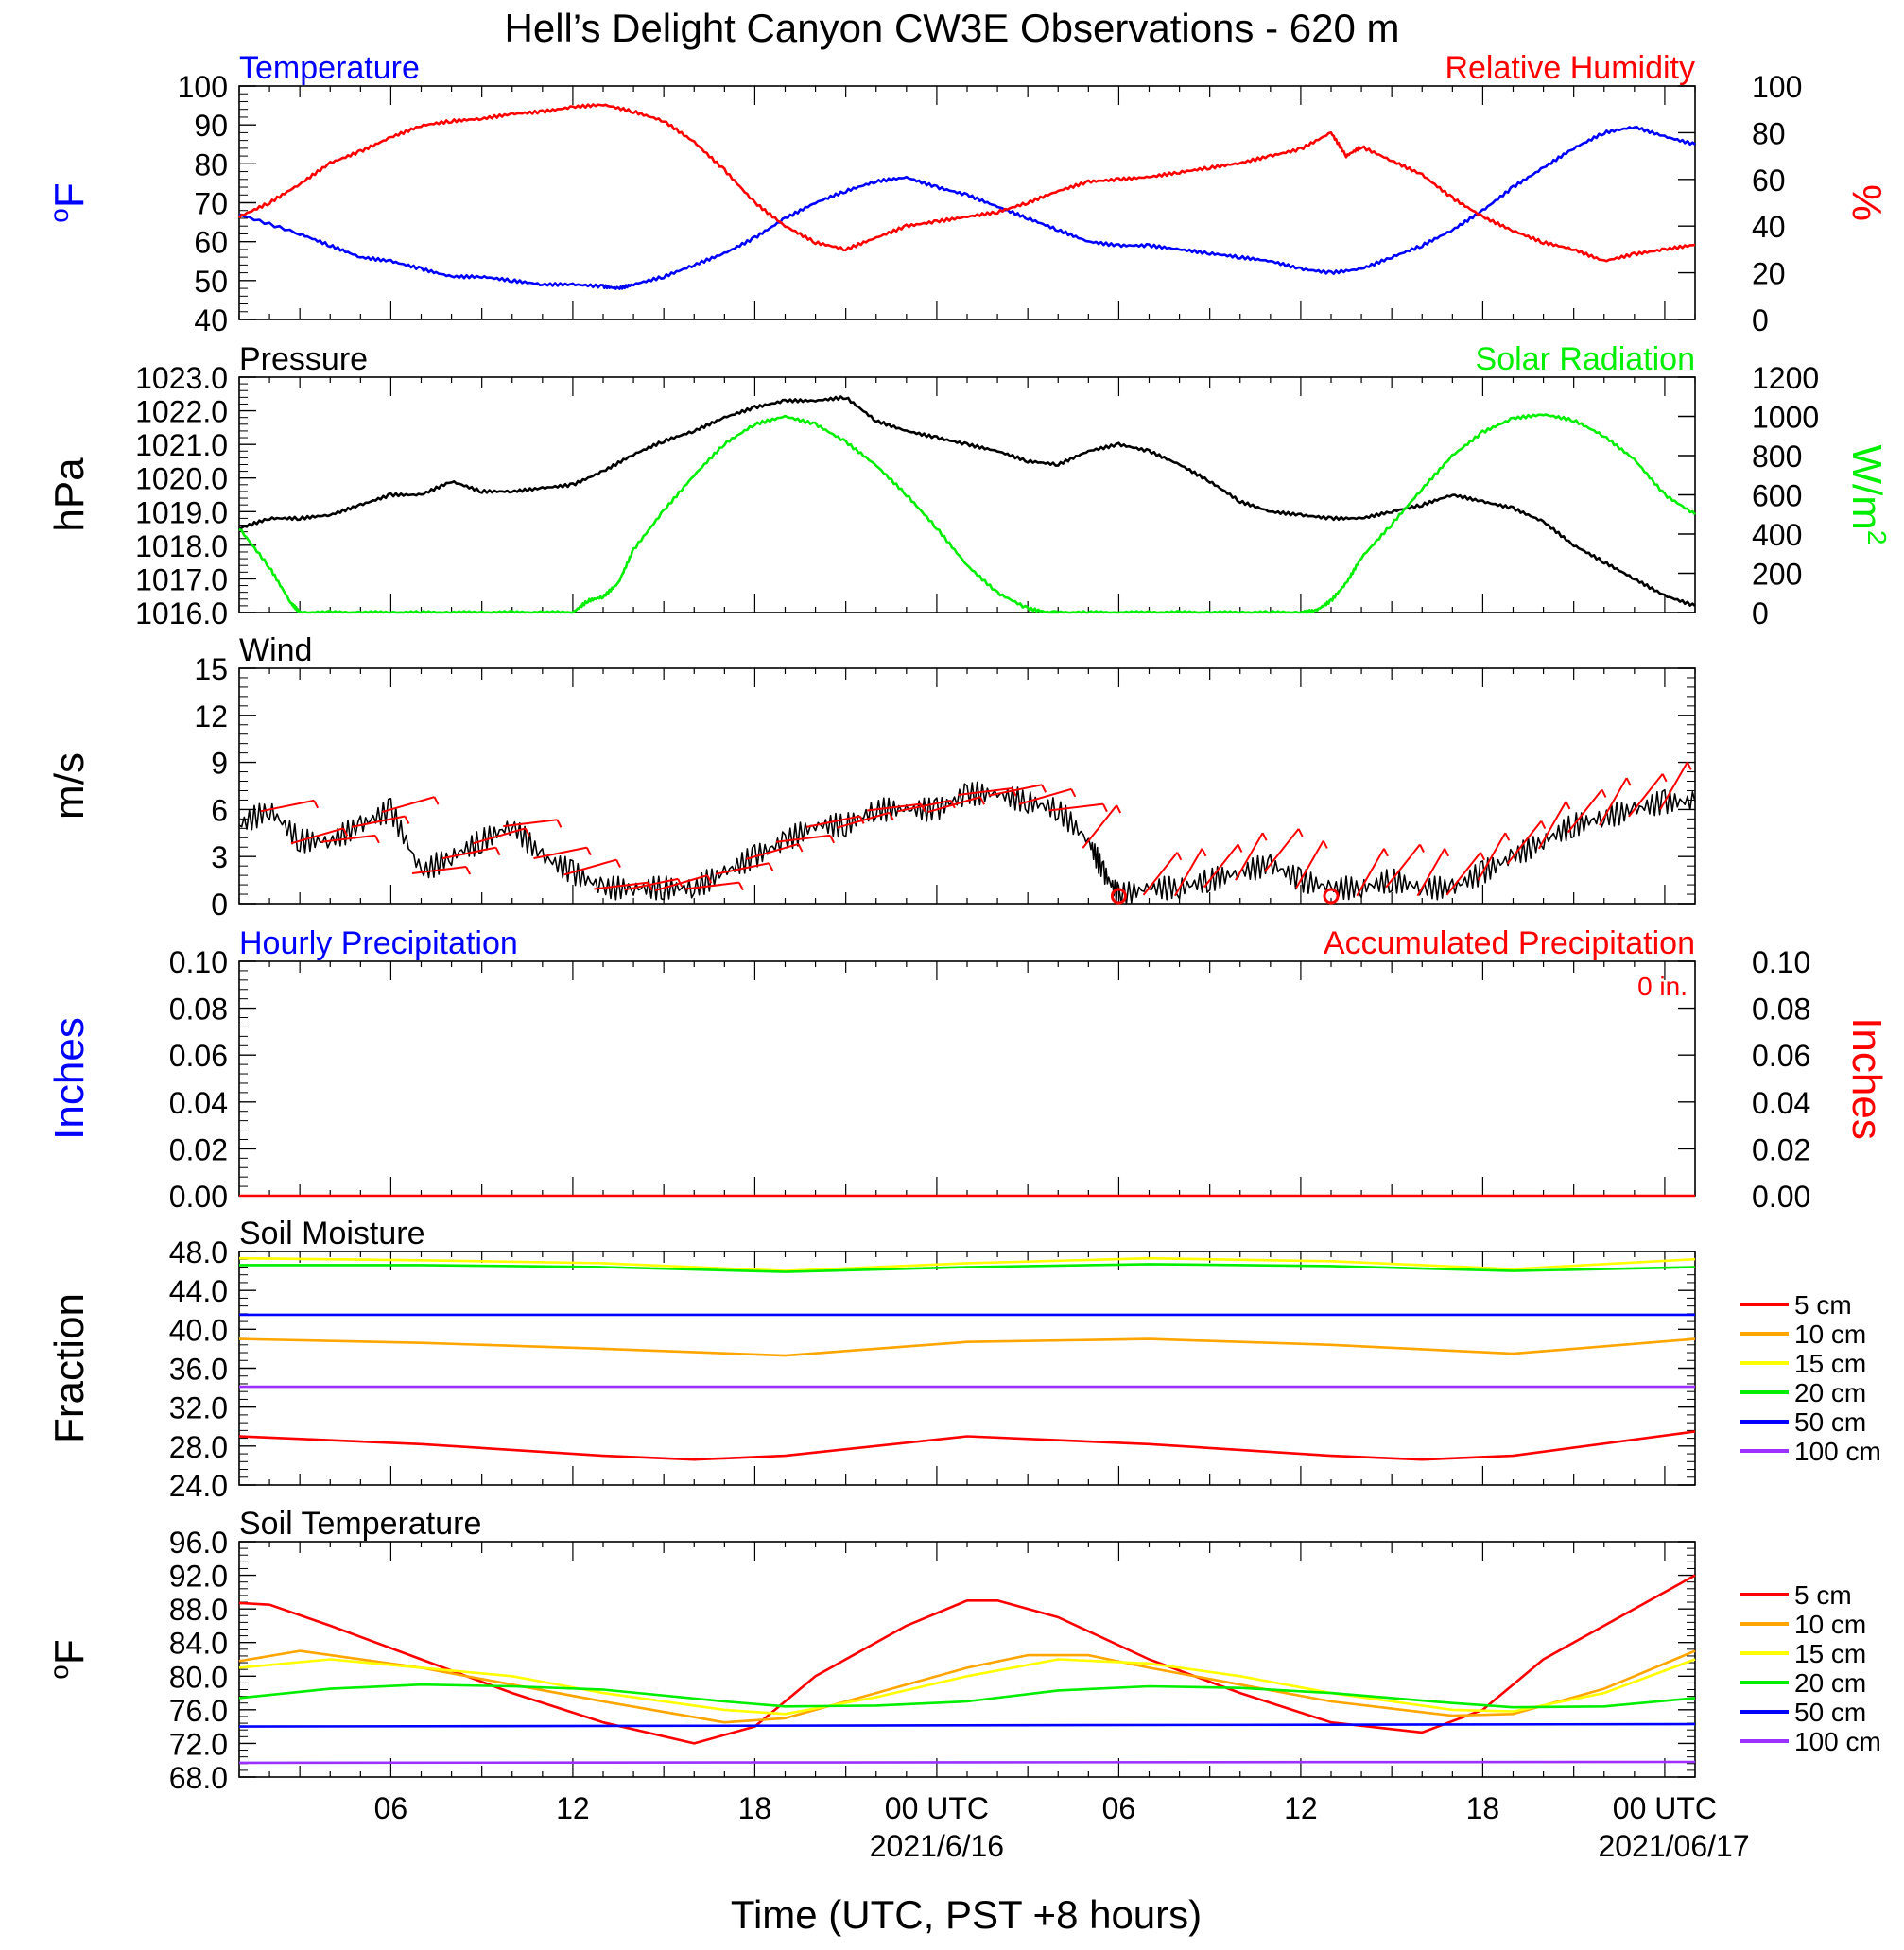 The height and width of the screenshot is (1950, 1904). What do you see at coordinates (966, 183) in the screenshot?
I see `series-line-relative-humidity` at bounding box center [966, 183].